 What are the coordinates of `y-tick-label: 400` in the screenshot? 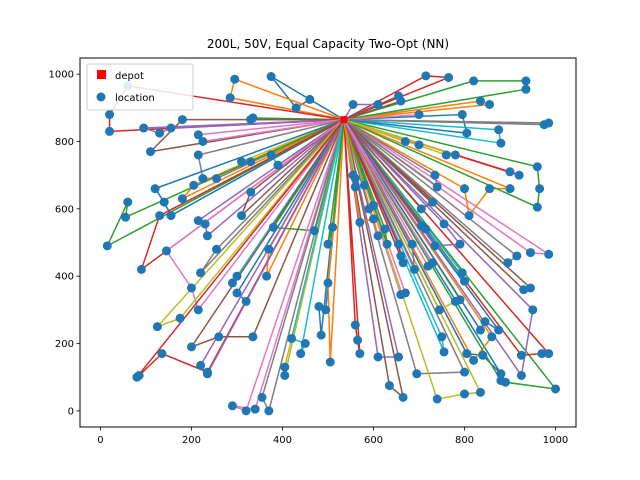 It's located at (64, 277).